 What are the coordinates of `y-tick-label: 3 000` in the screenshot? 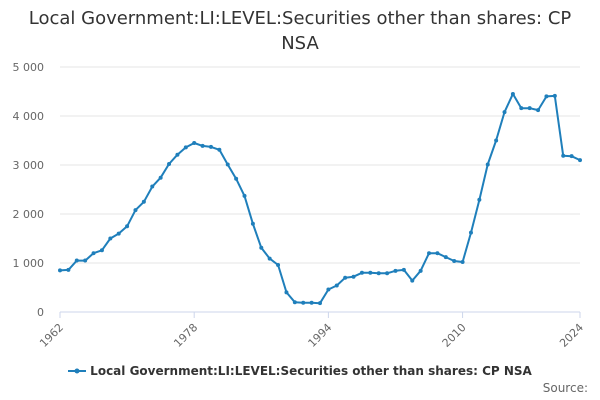 It's located at (29, 165).